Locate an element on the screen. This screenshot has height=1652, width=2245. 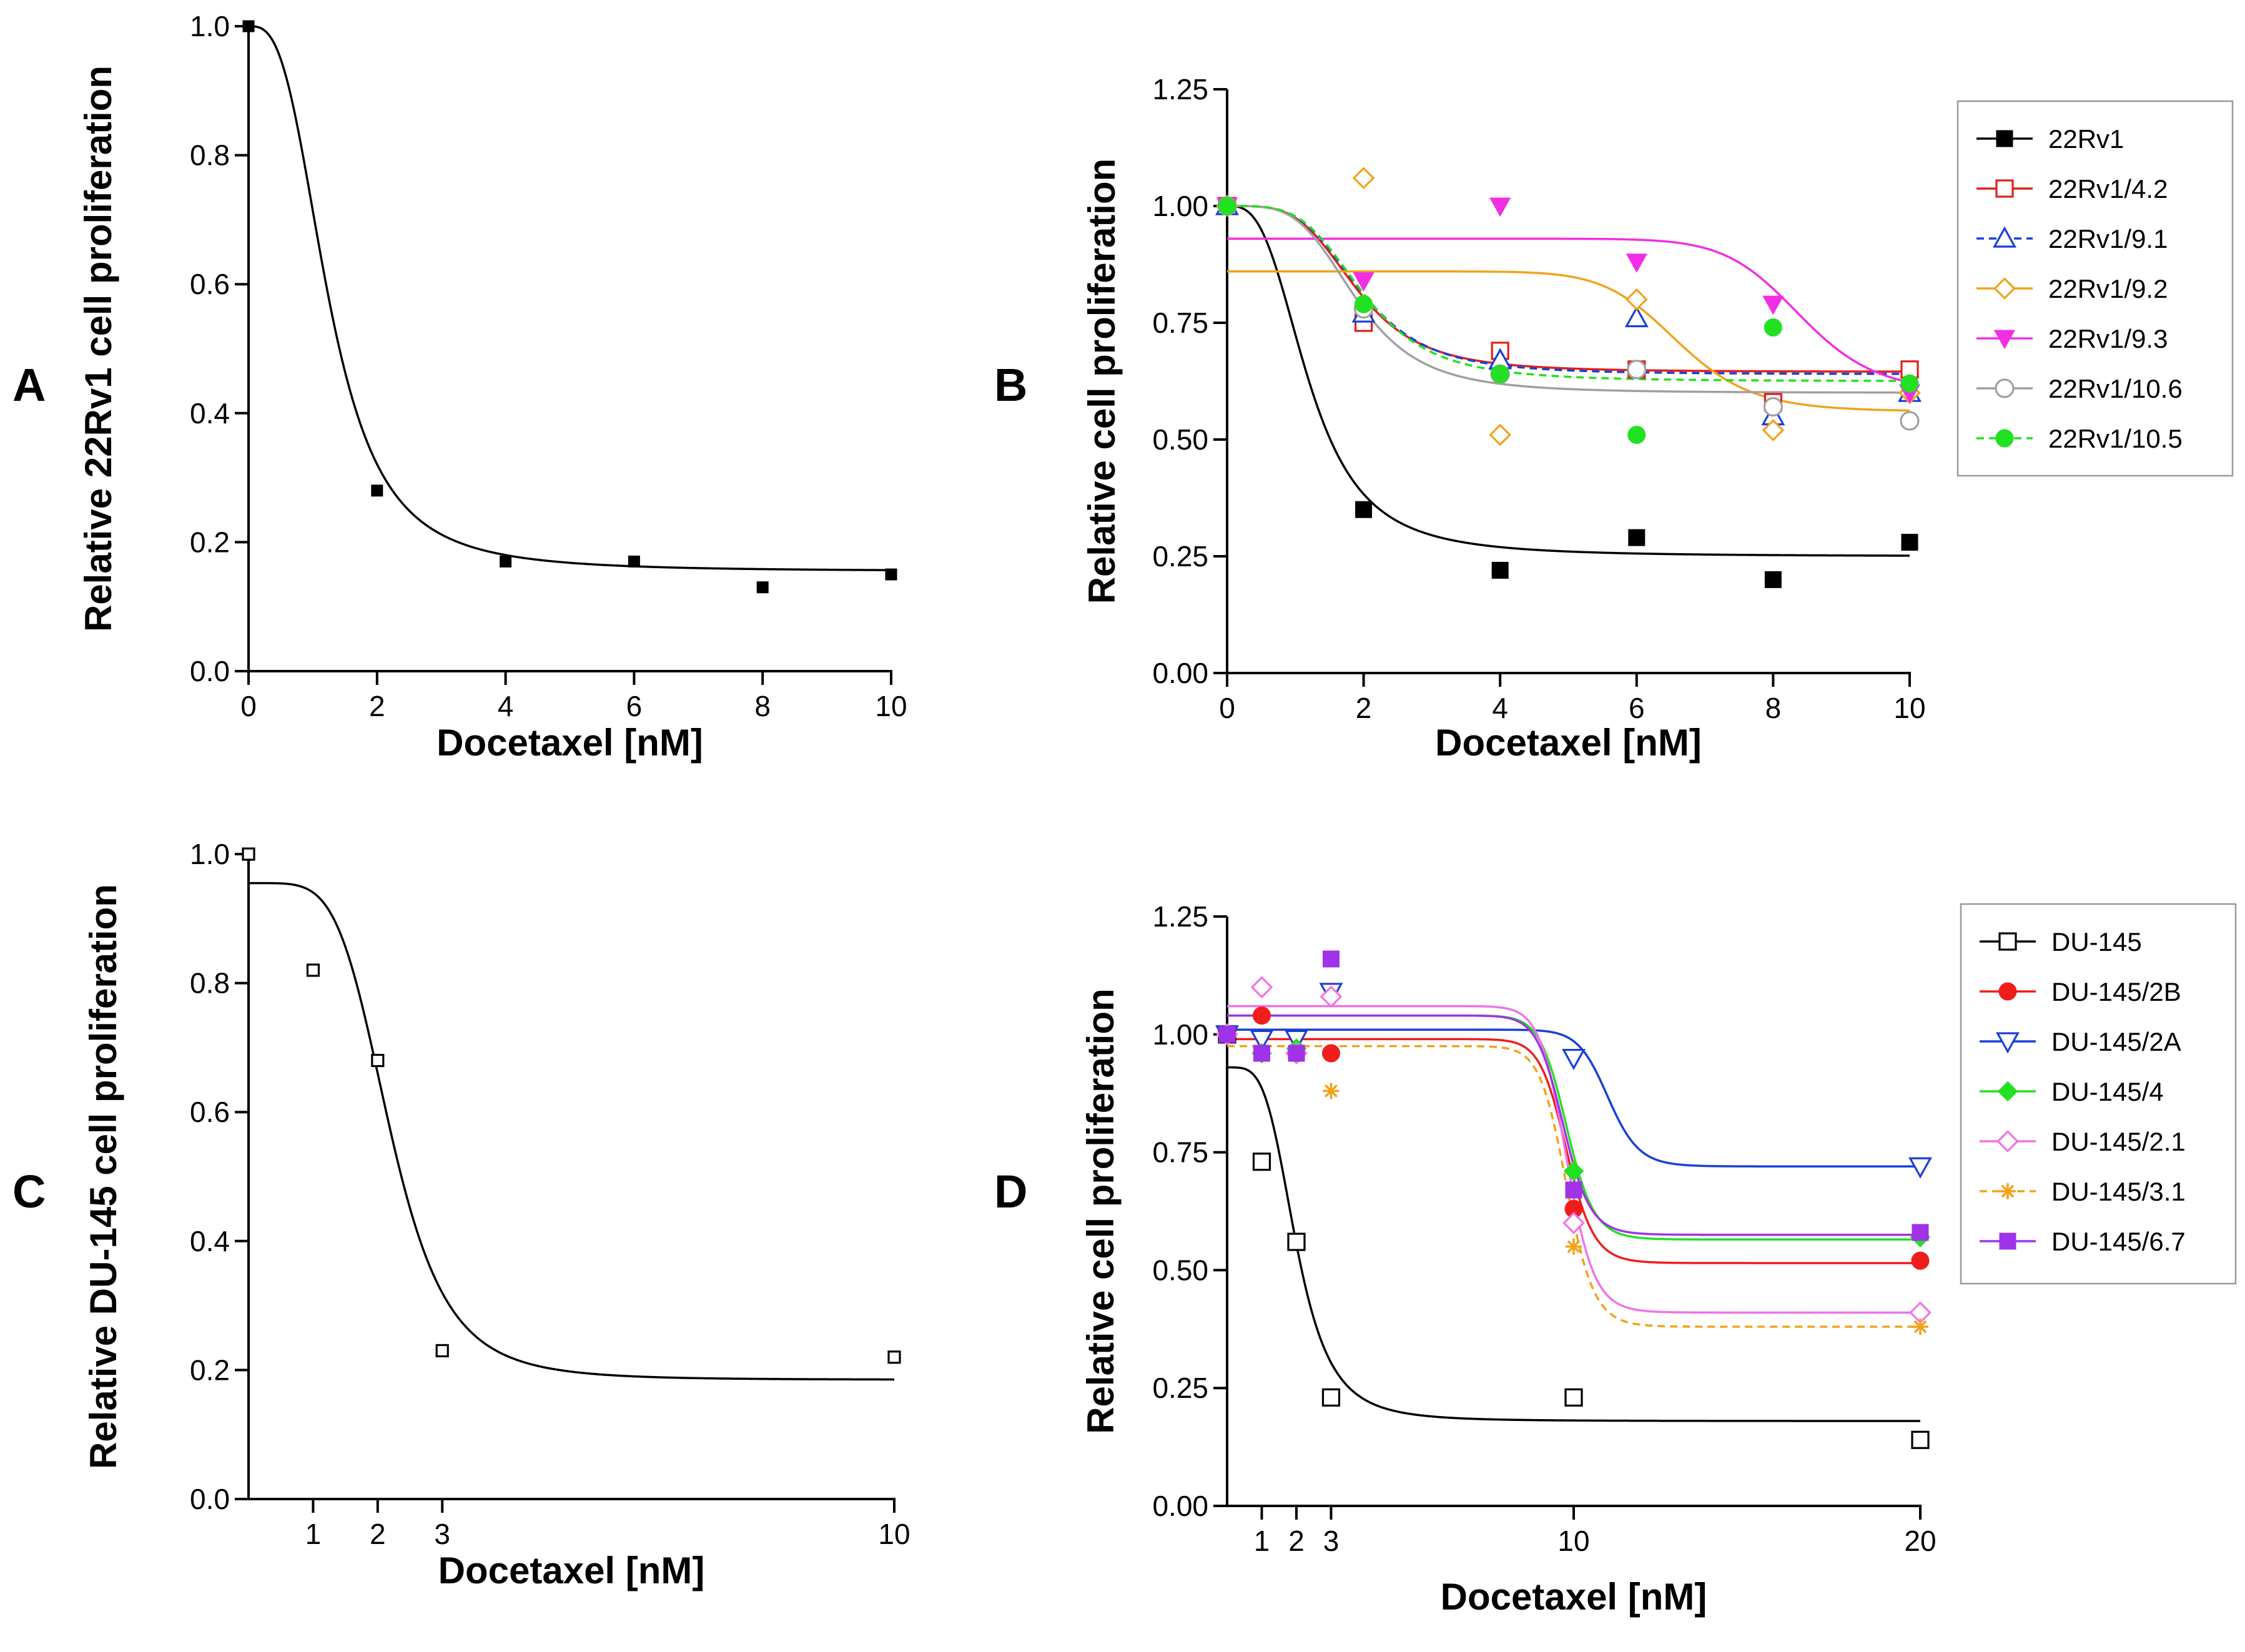
legend-label: 22Rv1 is located at coordinates (2086, 139).